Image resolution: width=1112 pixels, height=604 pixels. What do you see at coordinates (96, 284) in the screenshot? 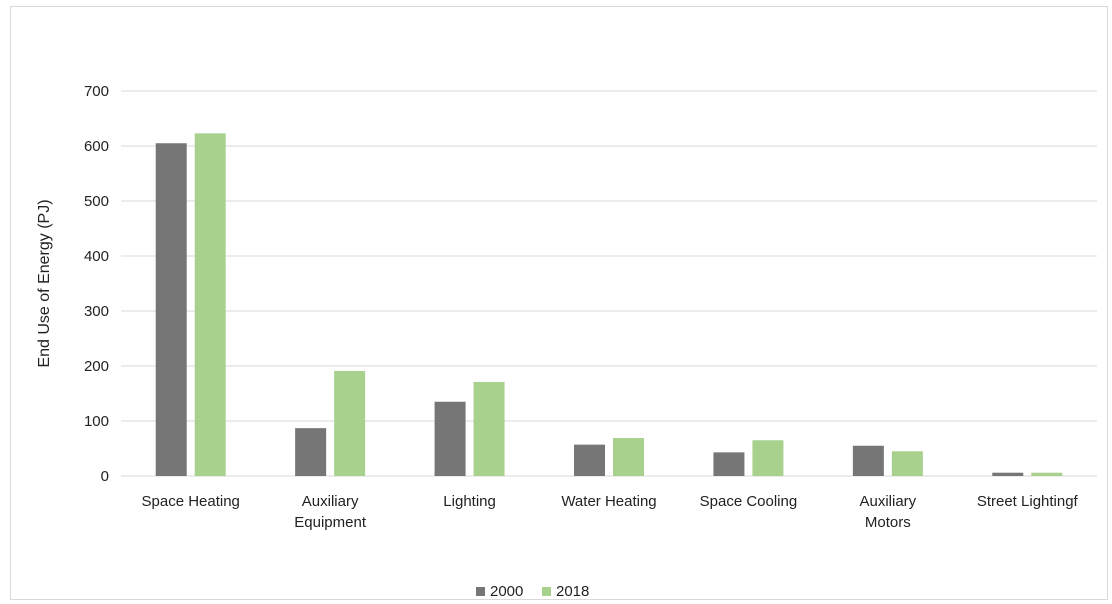
I see `y-axis-ticks: 0 100 200 300 400 500 600 700` at bounding box center [96, 284].